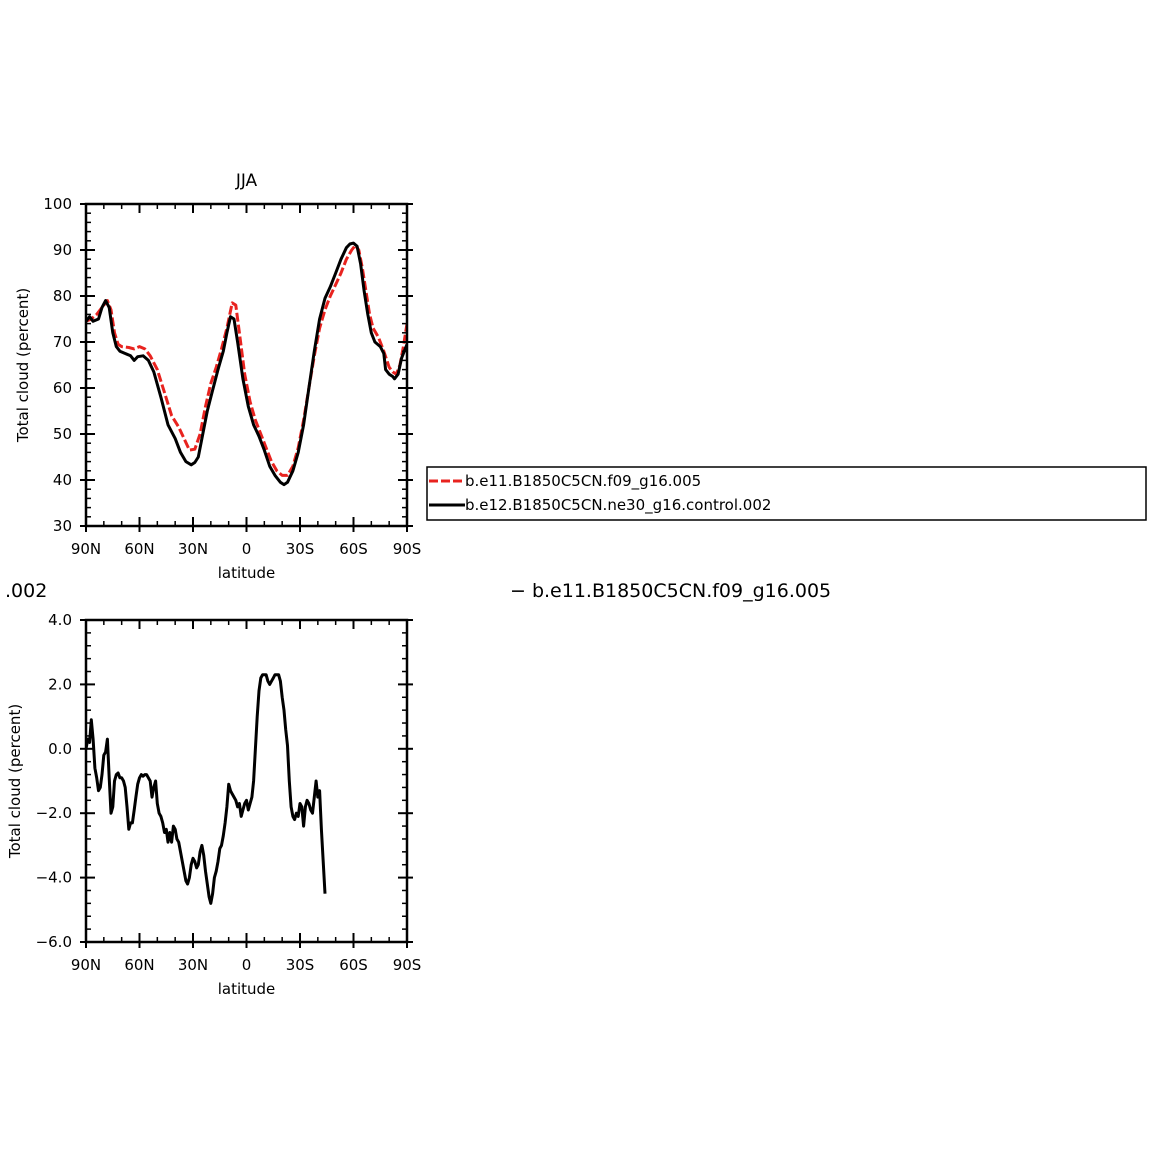  What do you see at coordinates (246, 181) in the screenshot?
I see `chart-title: JJA` at bounding box center [246, 181].